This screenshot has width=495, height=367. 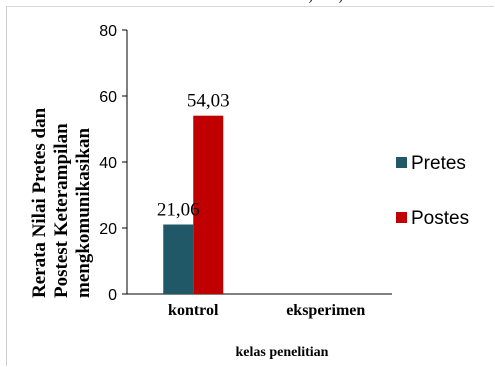 I want to click on legend-swatch-pretes, so click(x=401, y=162).